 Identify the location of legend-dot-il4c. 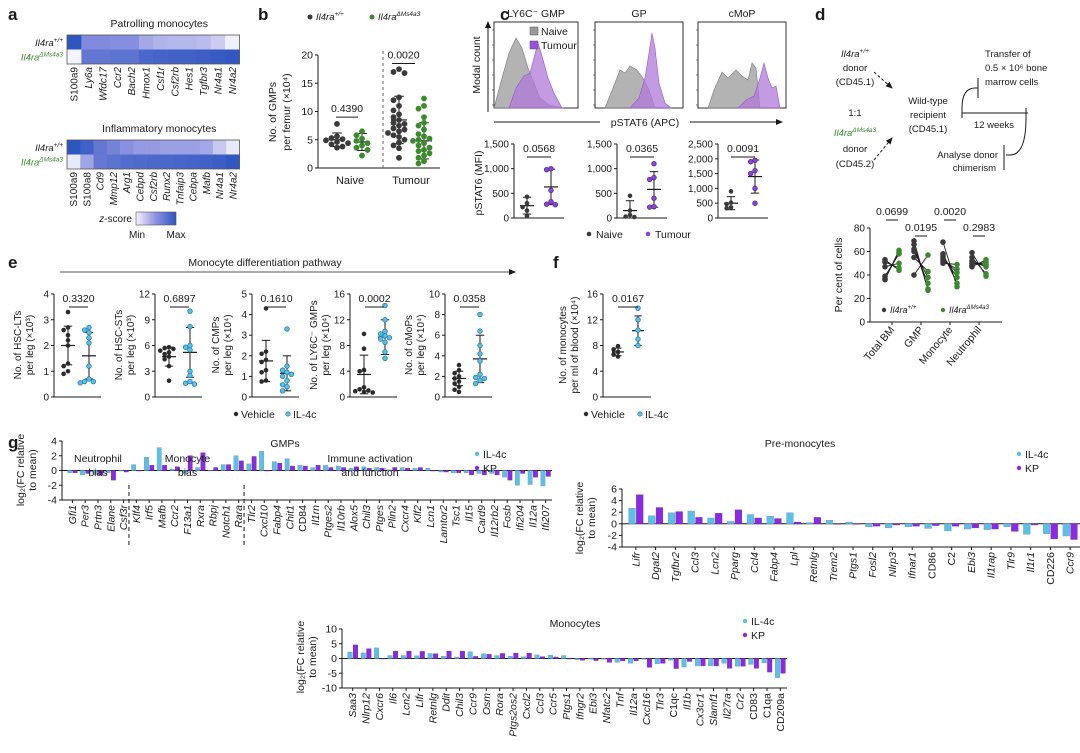
(477, 454).